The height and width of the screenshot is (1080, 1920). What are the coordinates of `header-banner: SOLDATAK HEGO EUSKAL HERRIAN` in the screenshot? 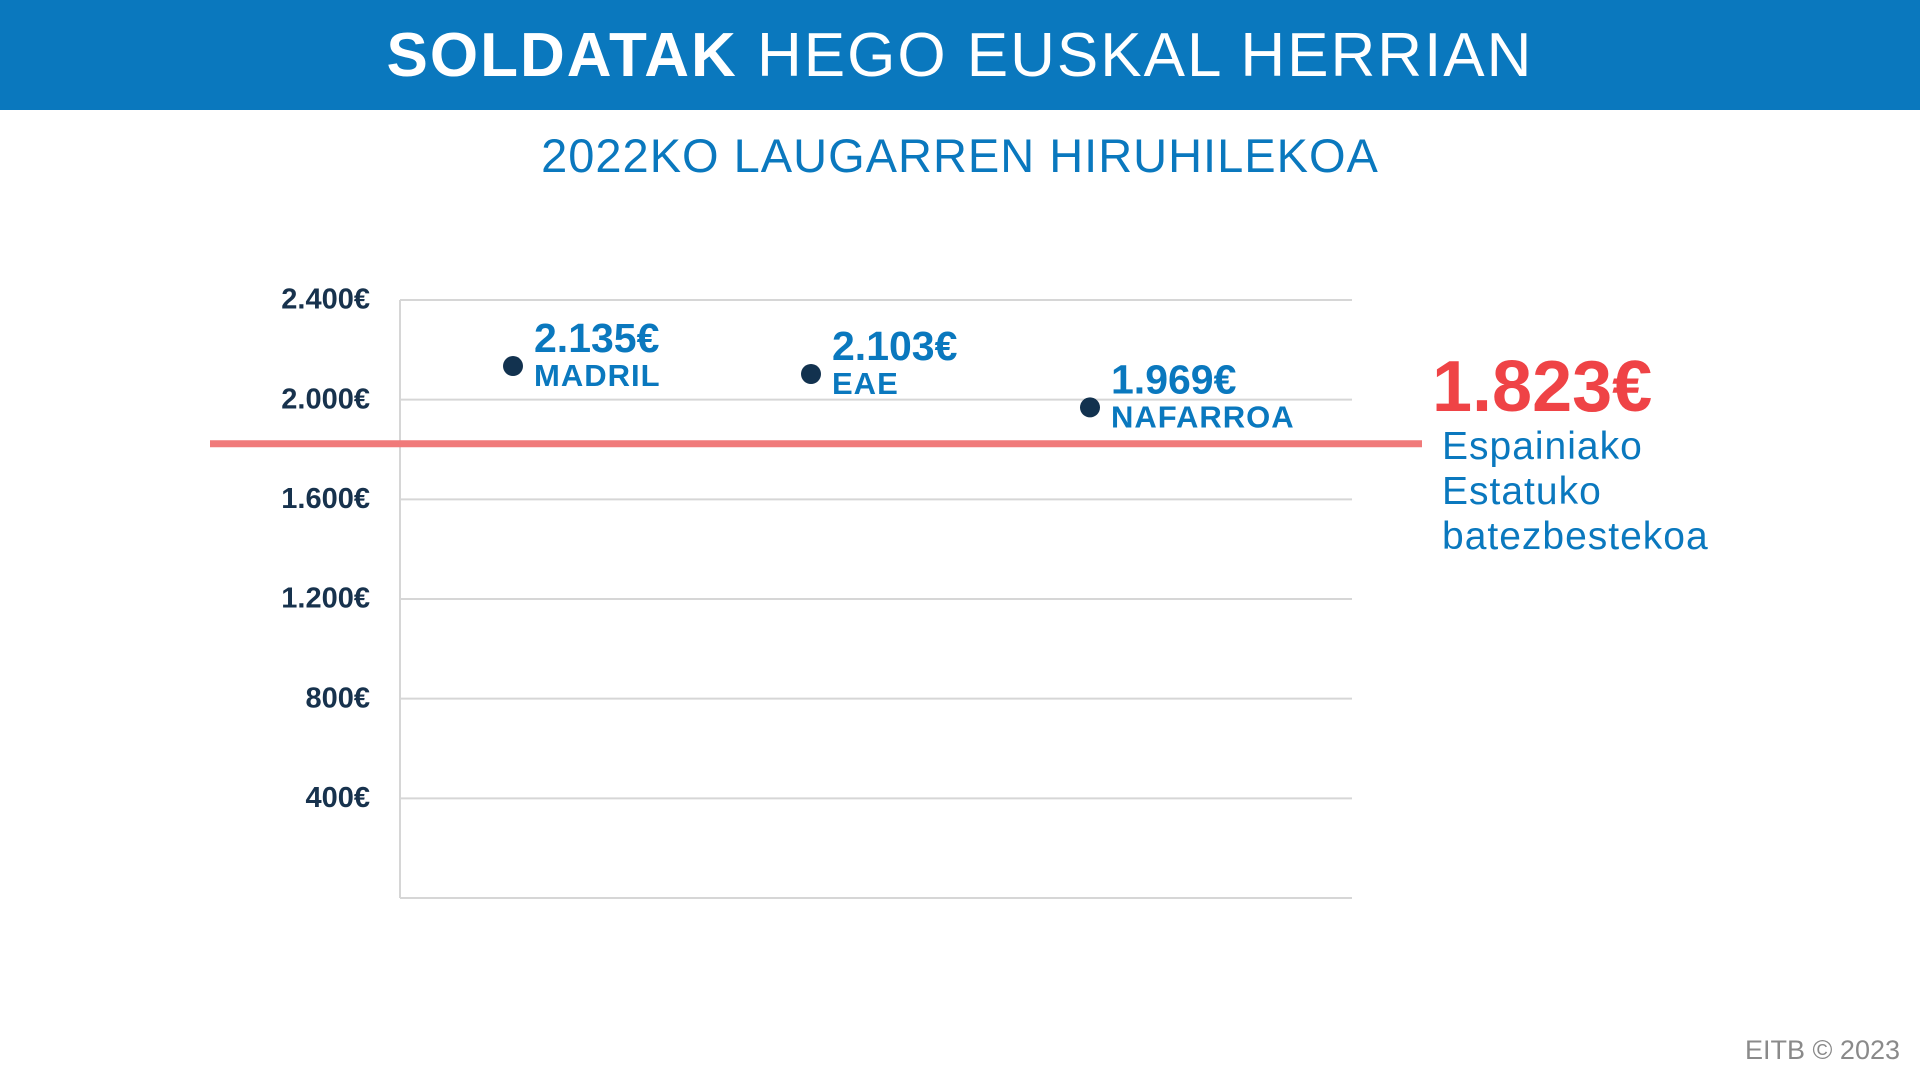 It's located at (960, 55).